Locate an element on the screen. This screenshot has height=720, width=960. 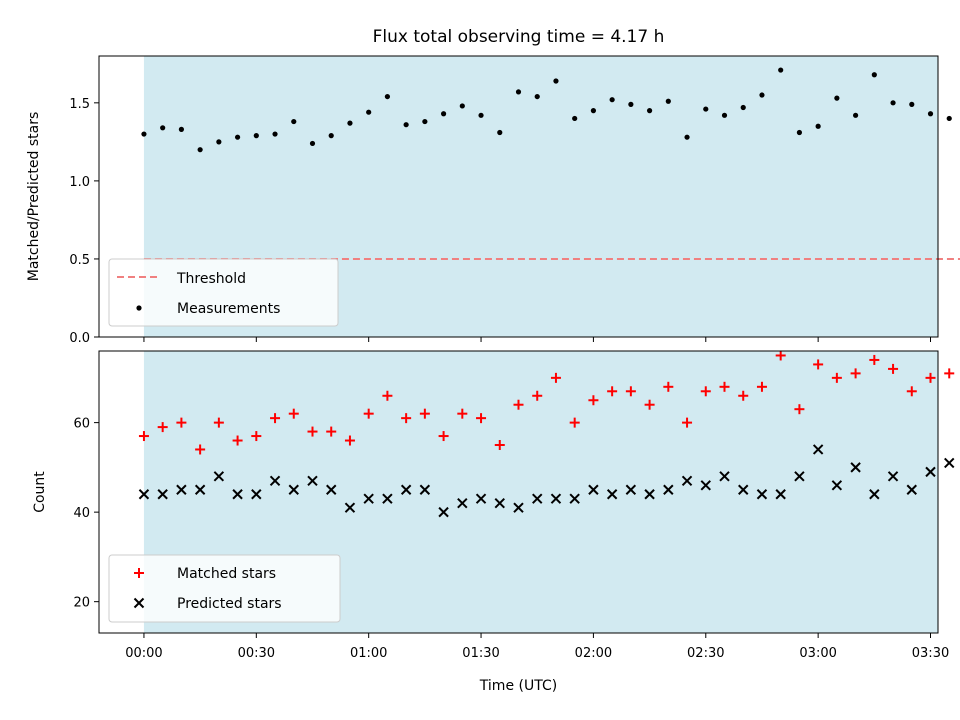
ratio-legend-box is located at coordinates (223, 292).